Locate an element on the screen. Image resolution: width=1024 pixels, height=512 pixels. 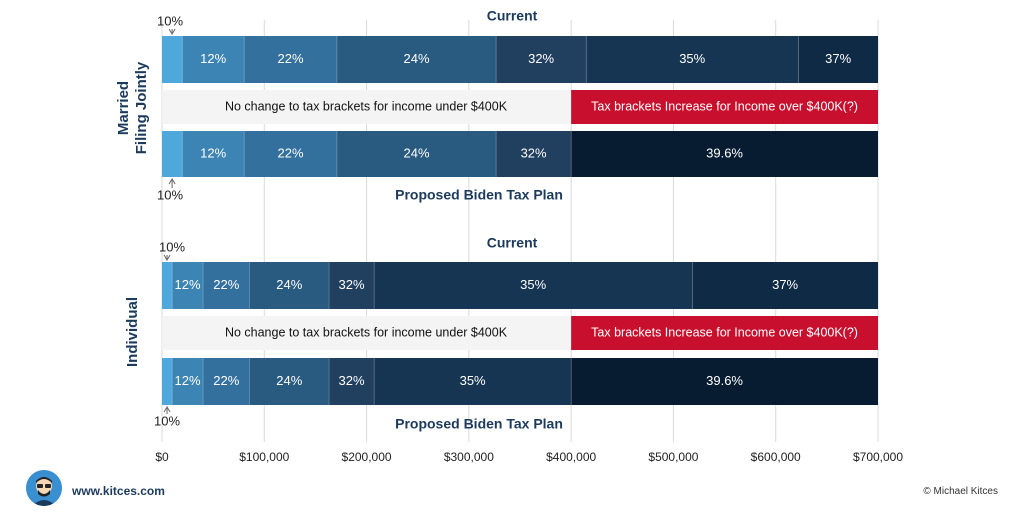
panel0-proposed-bar-22pct is located at coordinates (290, 154).